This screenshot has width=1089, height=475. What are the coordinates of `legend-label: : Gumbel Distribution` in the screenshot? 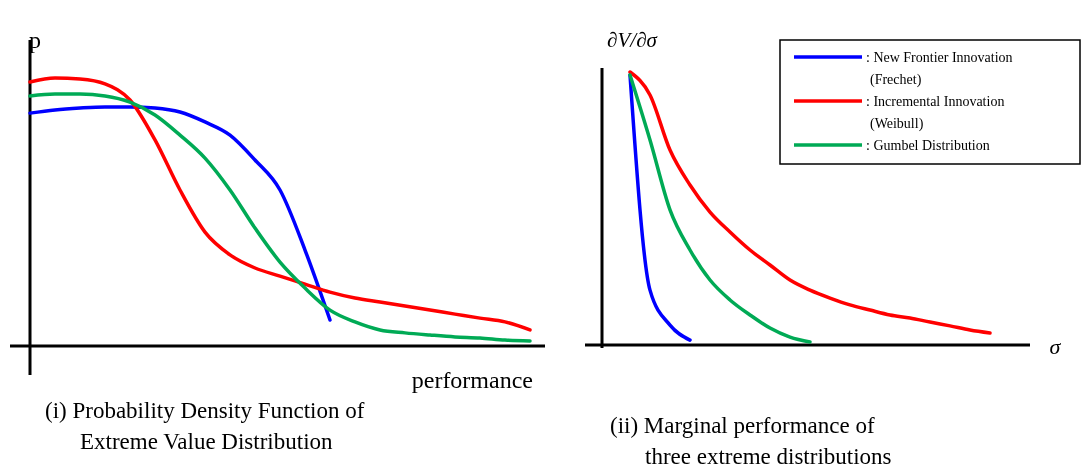 It's located at (928, 145).